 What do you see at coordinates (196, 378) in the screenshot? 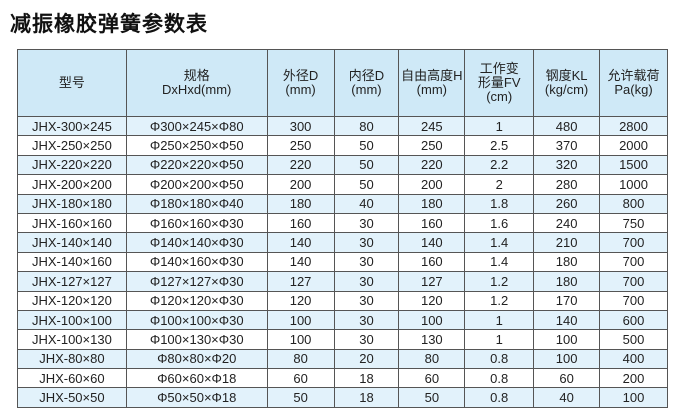
I see `table-cell: Φ60×60×Φ18` at bounding box center [196, 378].